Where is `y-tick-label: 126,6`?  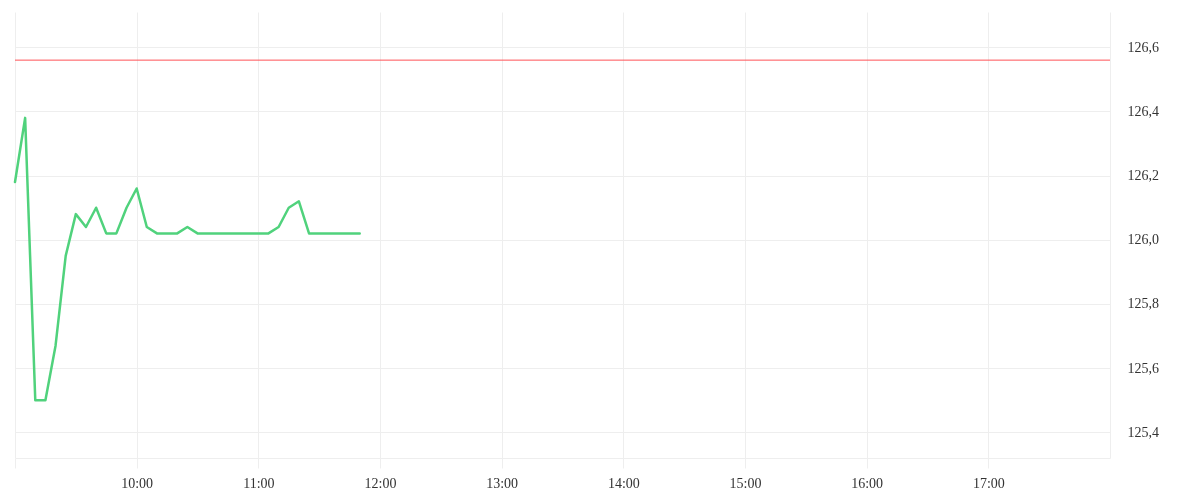 y-tick-label: 126,6 is located at coordinates (1143, 47).